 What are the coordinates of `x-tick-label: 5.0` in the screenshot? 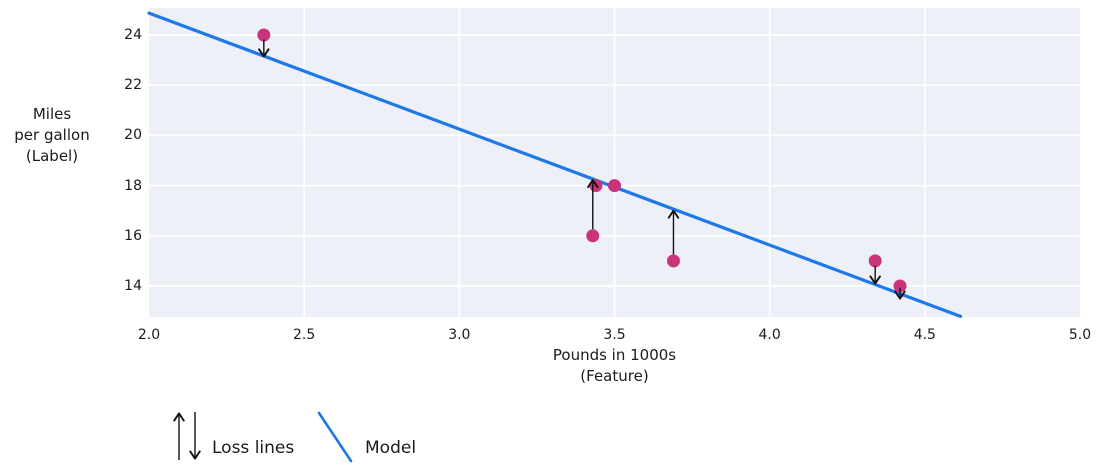 It's located at (1080, 335).